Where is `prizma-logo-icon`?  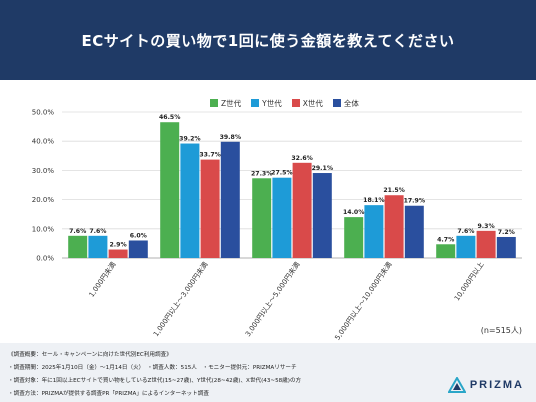
prizma-logo-icon is located at coordinates (456, 385).